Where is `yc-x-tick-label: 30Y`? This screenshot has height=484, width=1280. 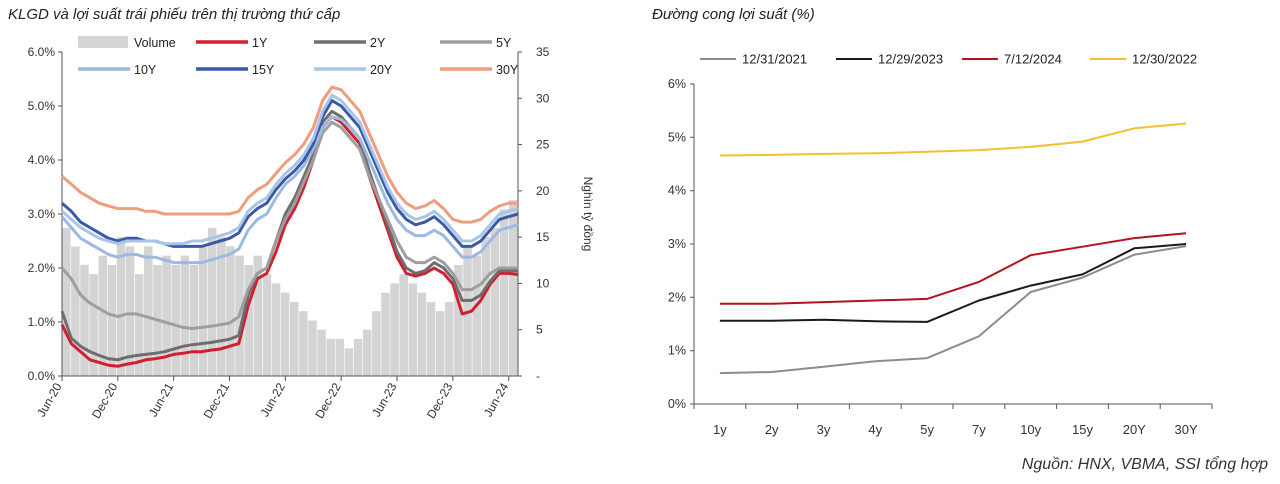 yc-x-tick-label: 30Y is located at coordinates (1186, 429).